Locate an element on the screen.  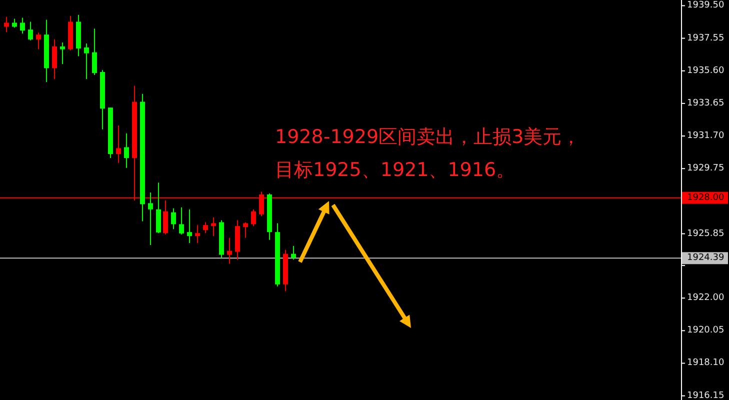
annotation: 1928-1929区间卖出，止损3美元， is located at coordinates (428, 137).